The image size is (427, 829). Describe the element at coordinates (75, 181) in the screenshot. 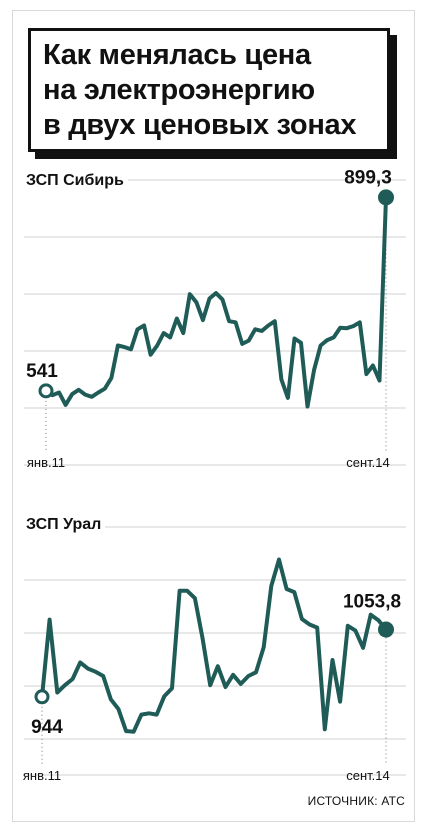

I see `panel-title-siberia: ЗСП Сибирь` at that location.